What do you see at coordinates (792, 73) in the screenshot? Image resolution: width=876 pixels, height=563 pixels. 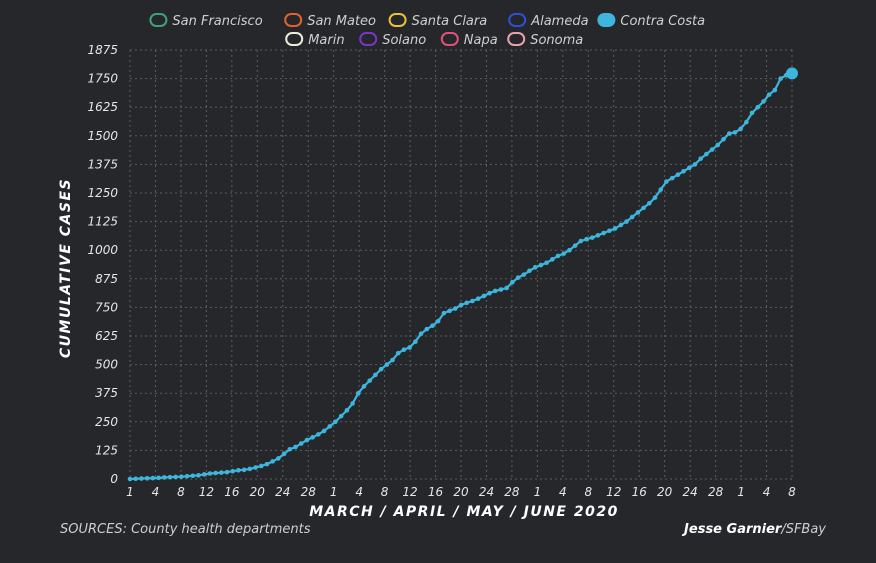 I see `series-end-point` at bounding box center [792, 73].